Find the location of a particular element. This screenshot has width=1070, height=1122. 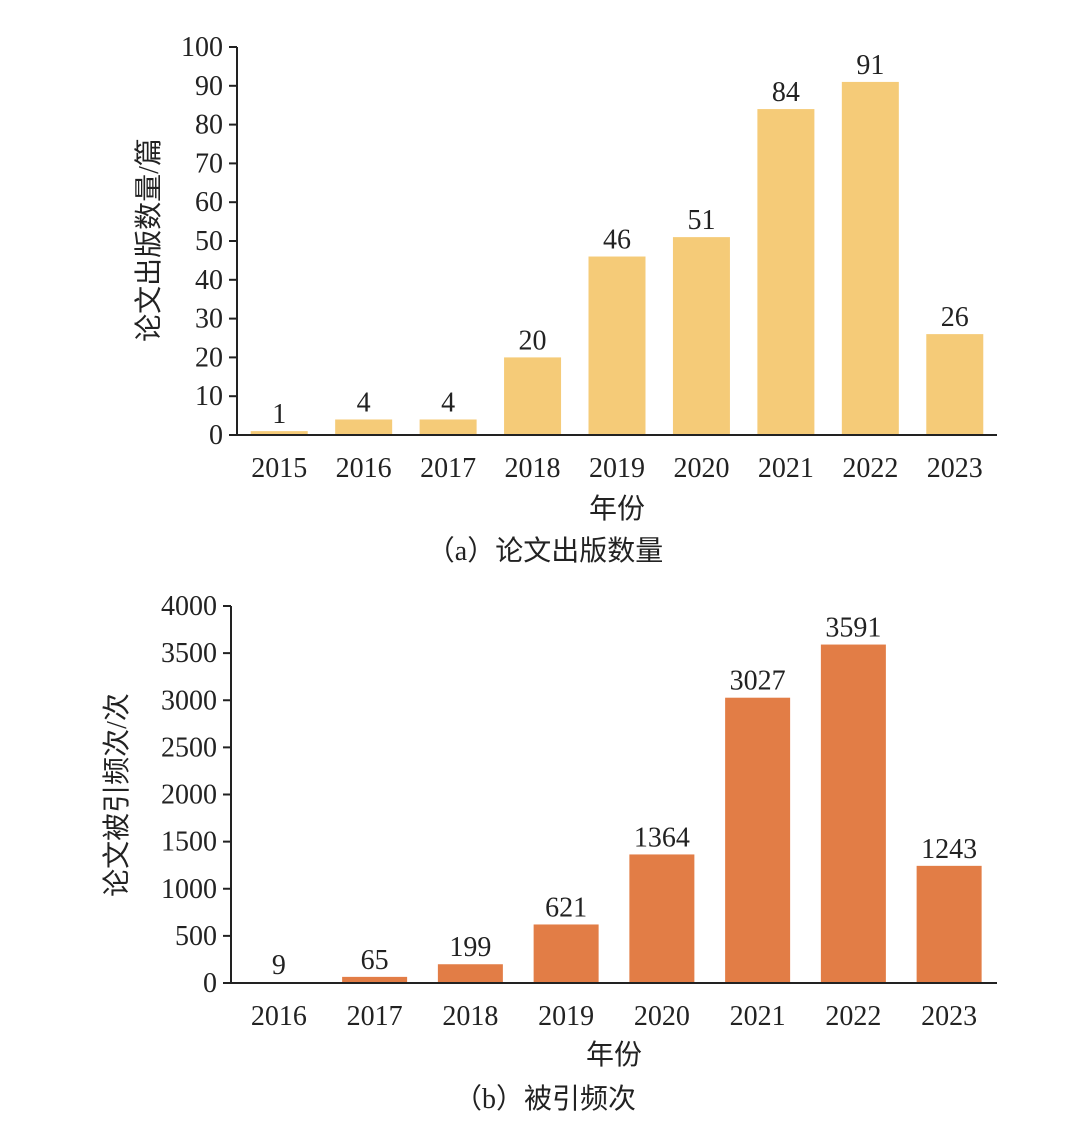

y-tick-label: 1500 is located at coordinates (189, 842).